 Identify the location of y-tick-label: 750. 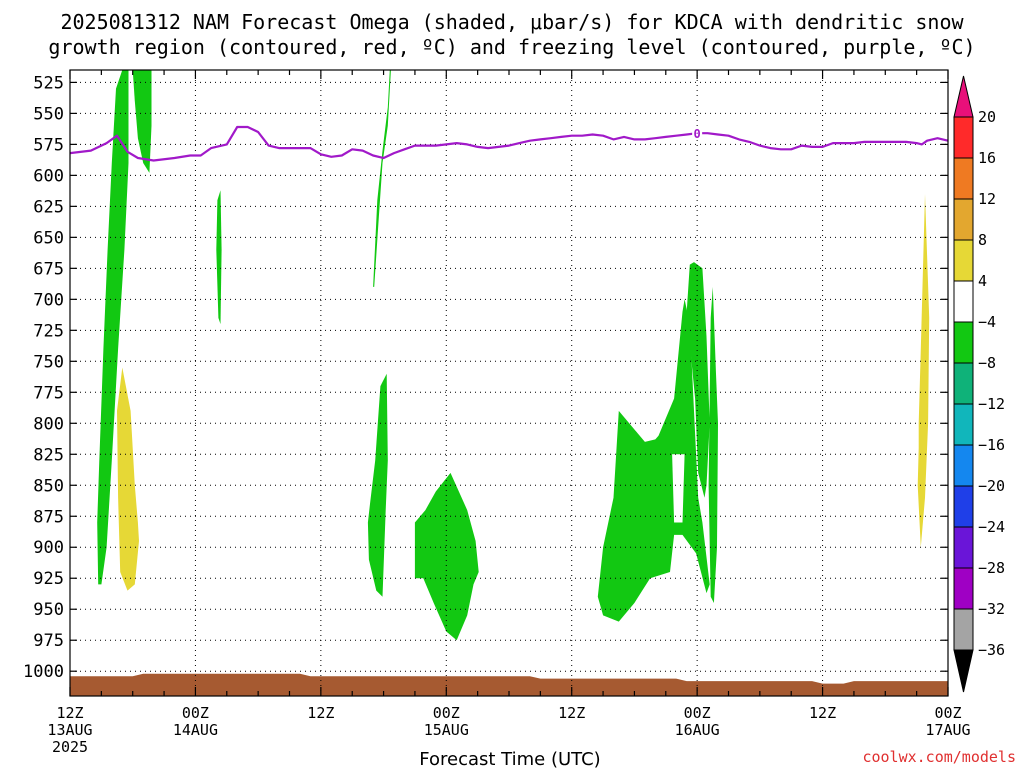
(48, 362).